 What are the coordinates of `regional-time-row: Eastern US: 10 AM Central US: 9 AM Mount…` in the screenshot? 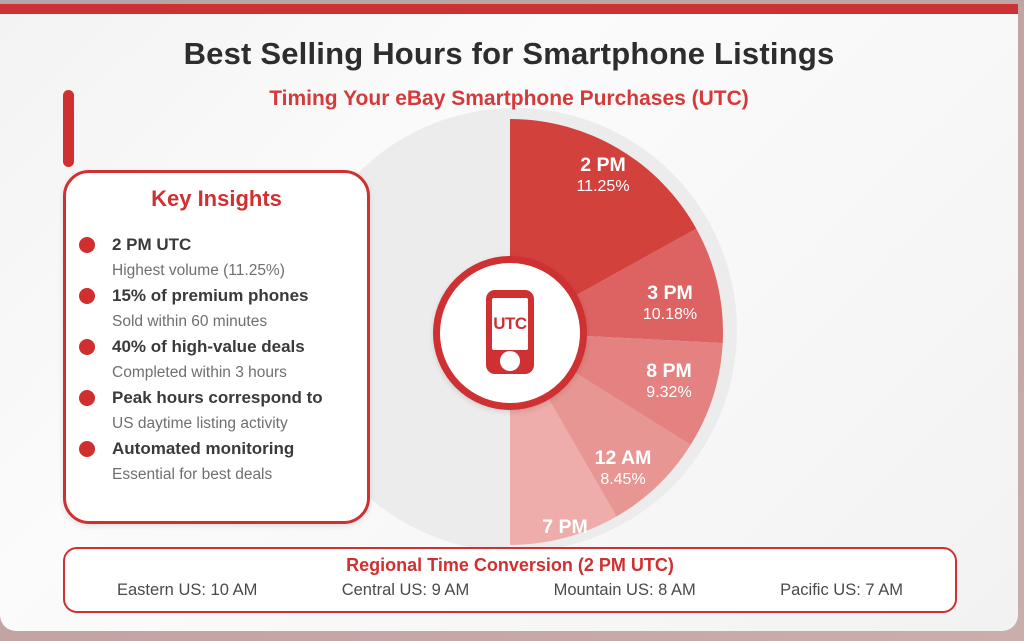 It's located at (510, 590).